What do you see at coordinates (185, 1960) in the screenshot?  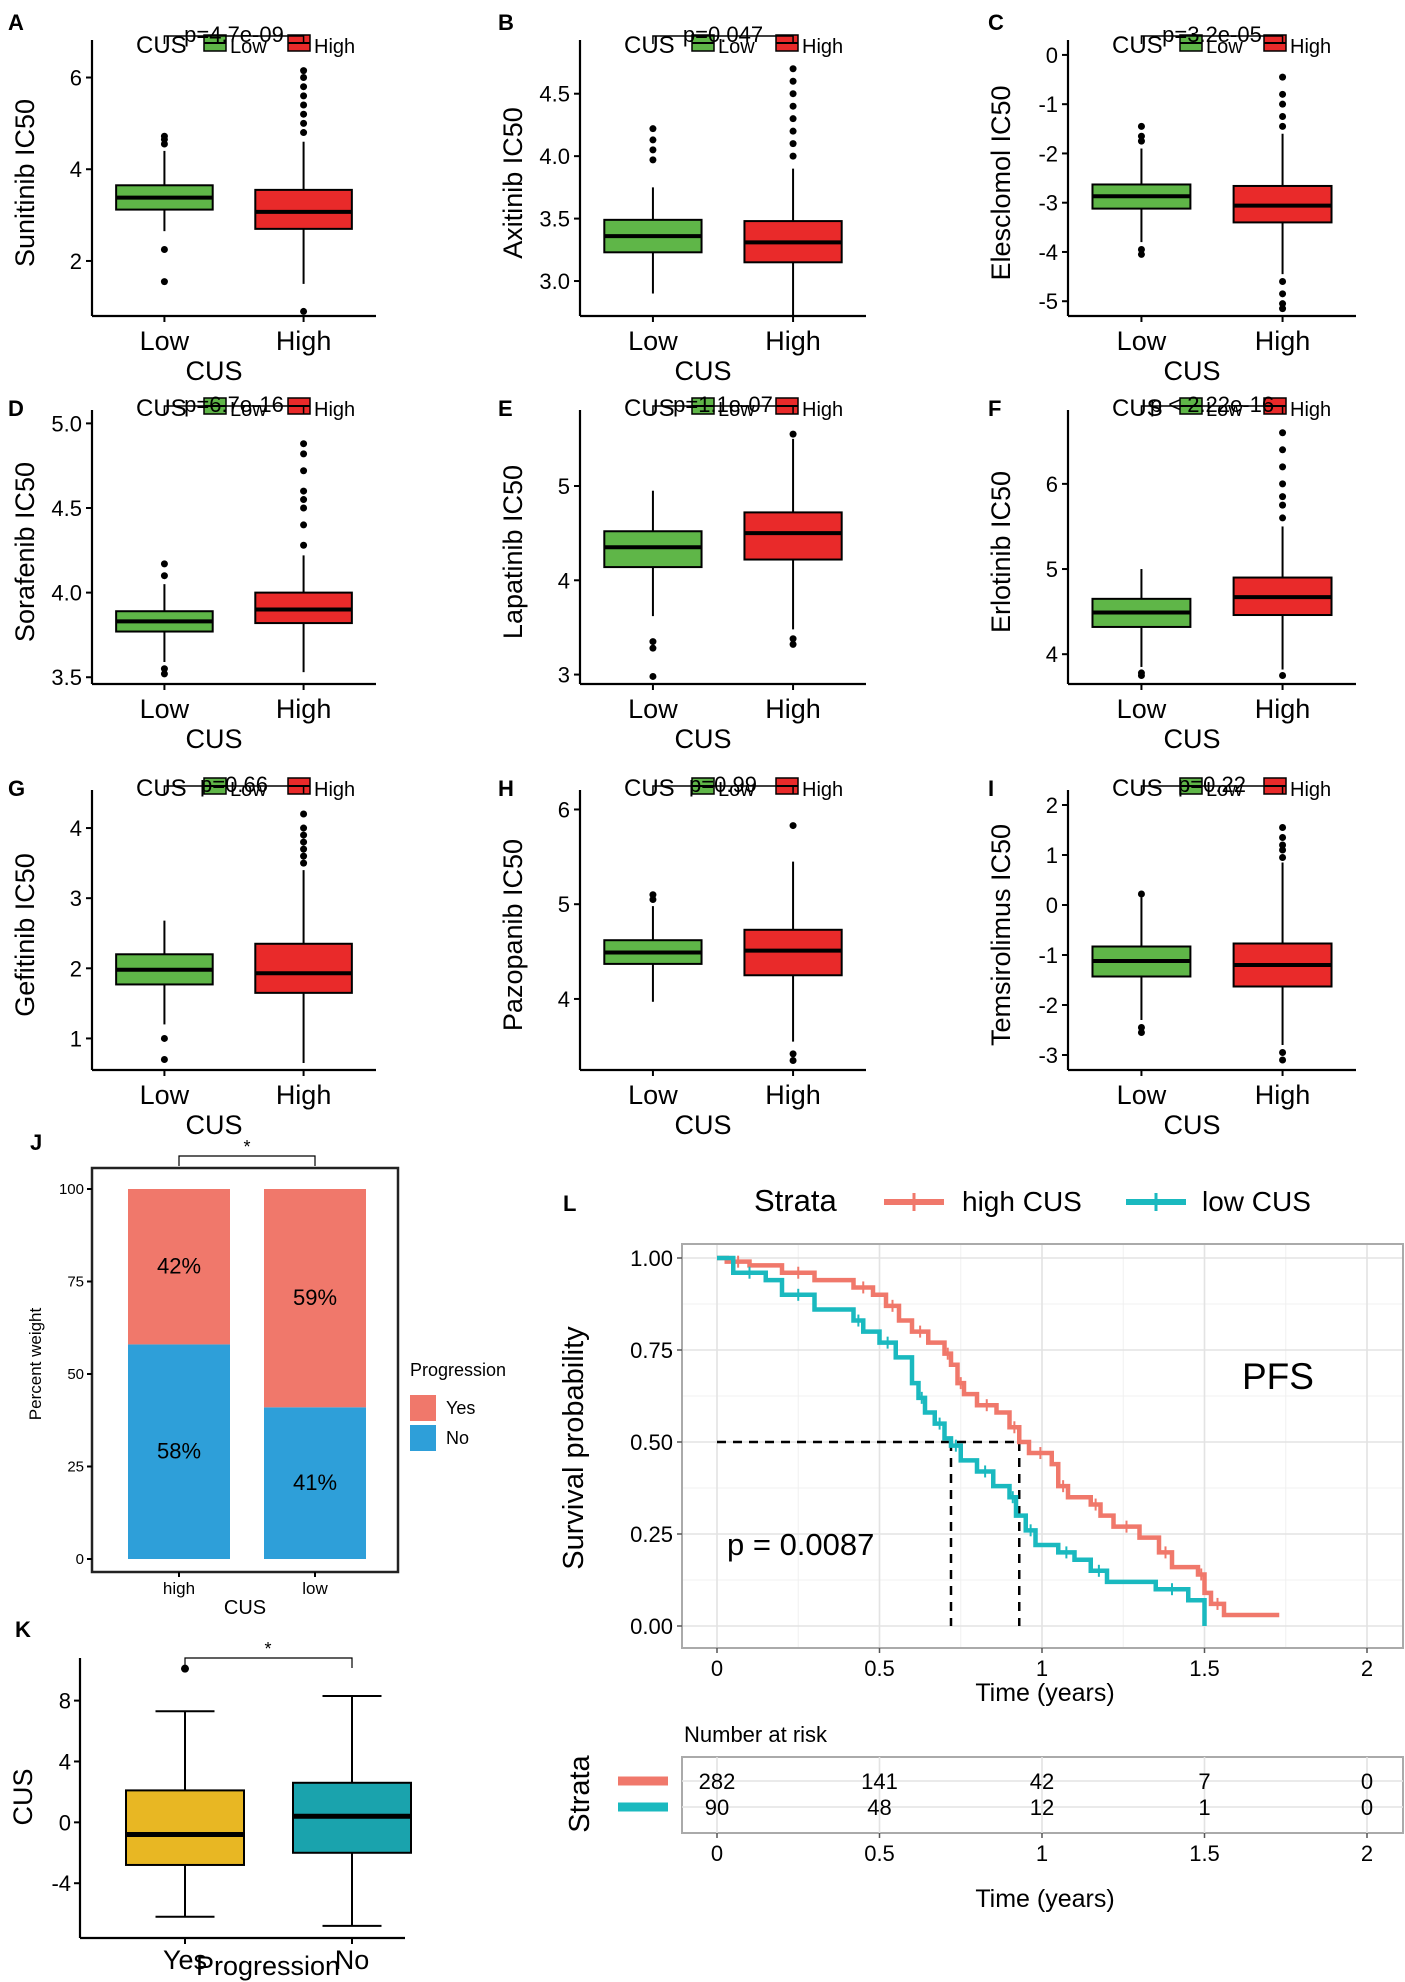 I see `x-tick-label: Yes` at bounding box center [185, 1960].